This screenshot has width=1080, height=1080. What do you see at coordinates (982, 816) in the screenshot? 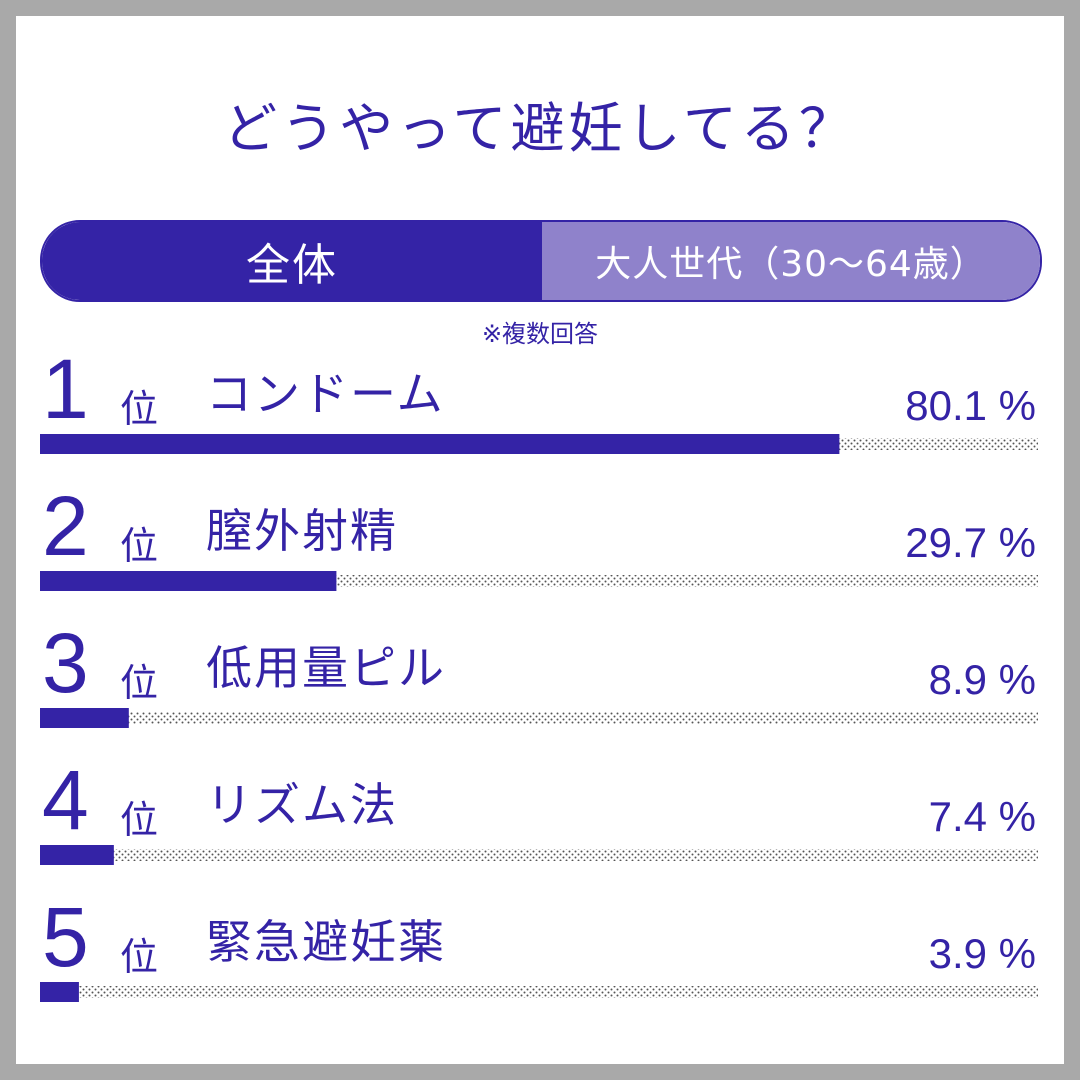
I see `bar-value-label: 7.4 %` at bounding box center [982, 816].